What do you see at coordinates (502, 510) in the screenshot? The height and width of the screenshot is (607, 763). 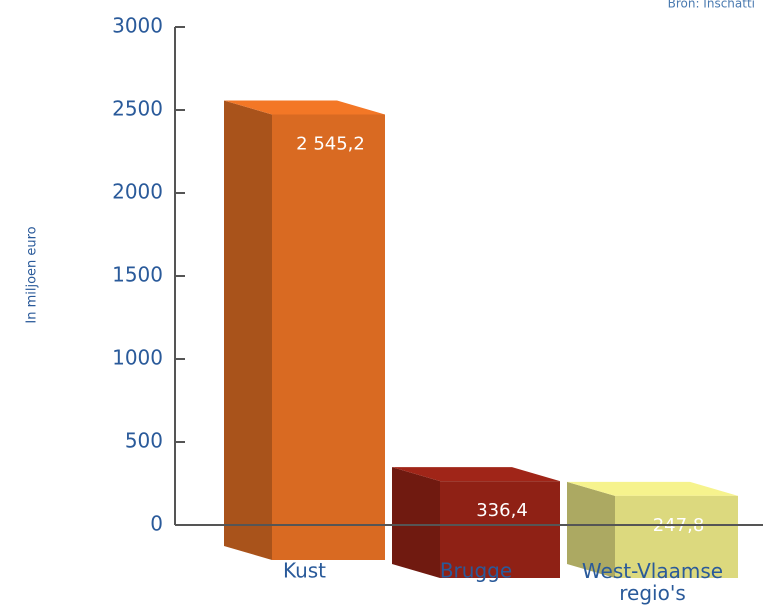 I see `value-label: 336,4` at bounding box center [502, 510].